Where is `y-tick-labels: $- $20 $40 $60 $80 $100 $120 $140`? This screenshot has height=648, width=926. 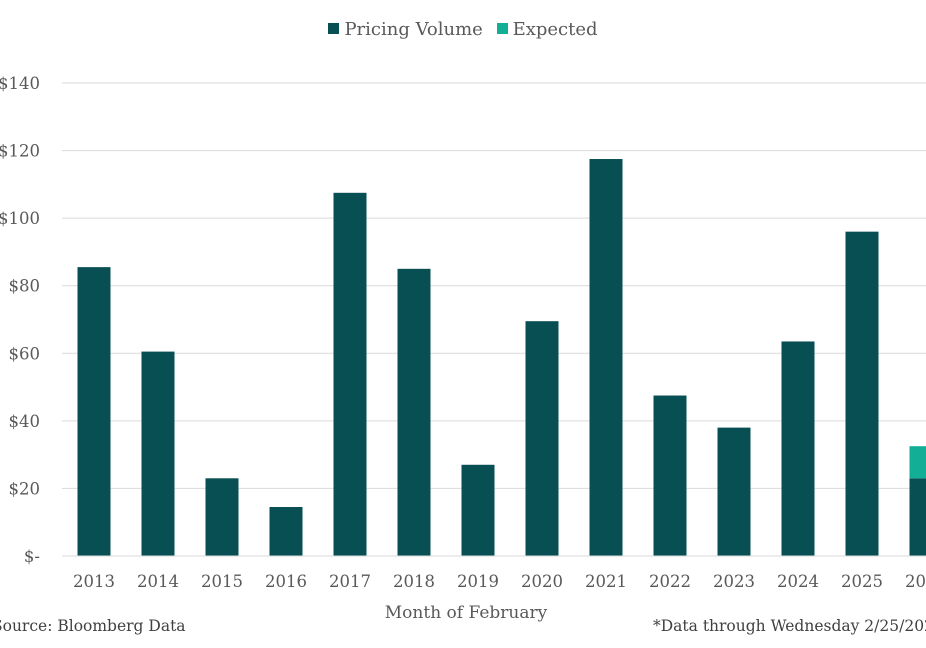 y-tick-labels: $- $20 $40 $60 $80 $100 $120 $140 is located at coordinates (20, 320).